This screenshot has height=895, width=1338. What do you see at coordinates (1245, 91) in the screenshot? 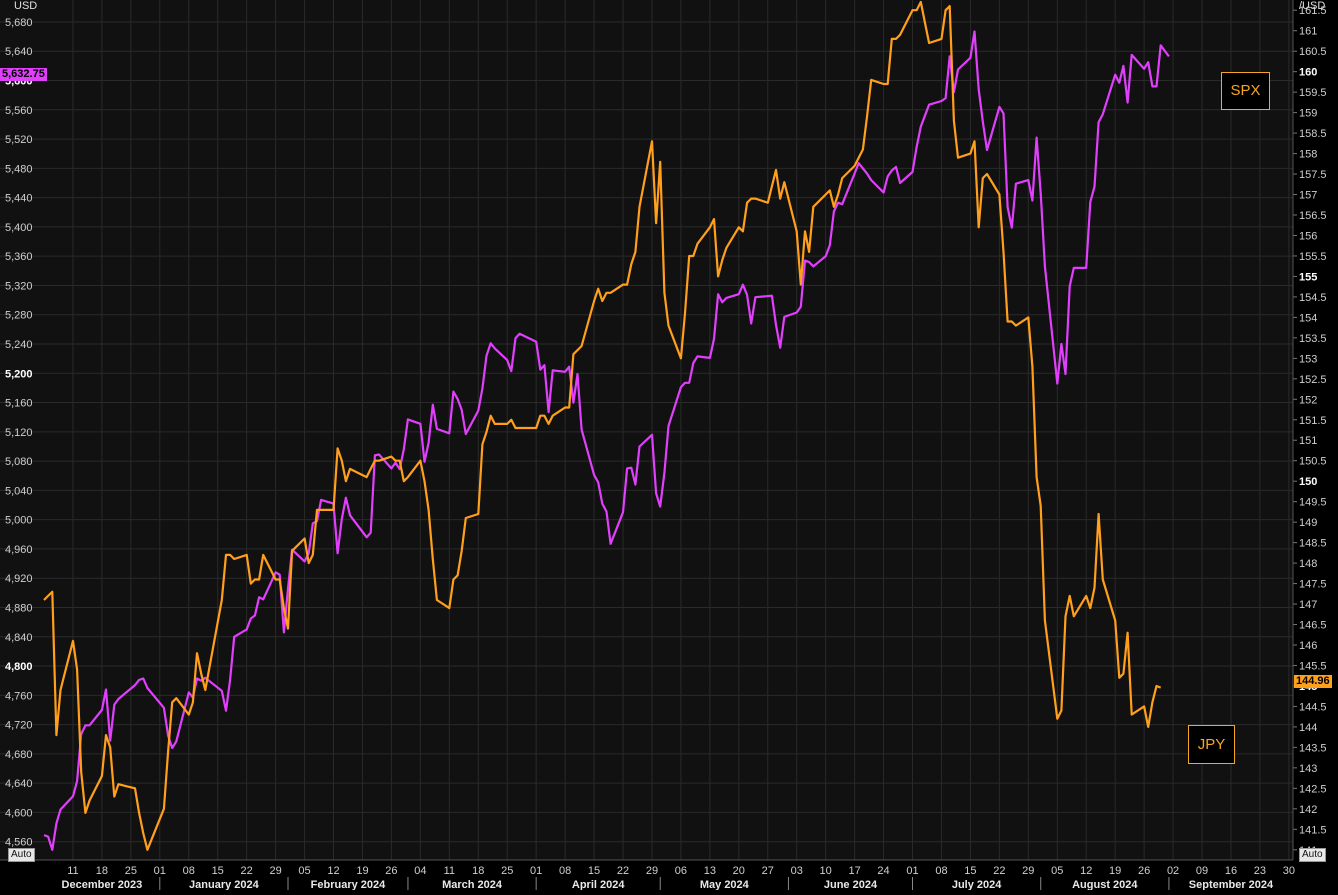
I see `legend-spx: SPX` at bounding box center [1245, 91].